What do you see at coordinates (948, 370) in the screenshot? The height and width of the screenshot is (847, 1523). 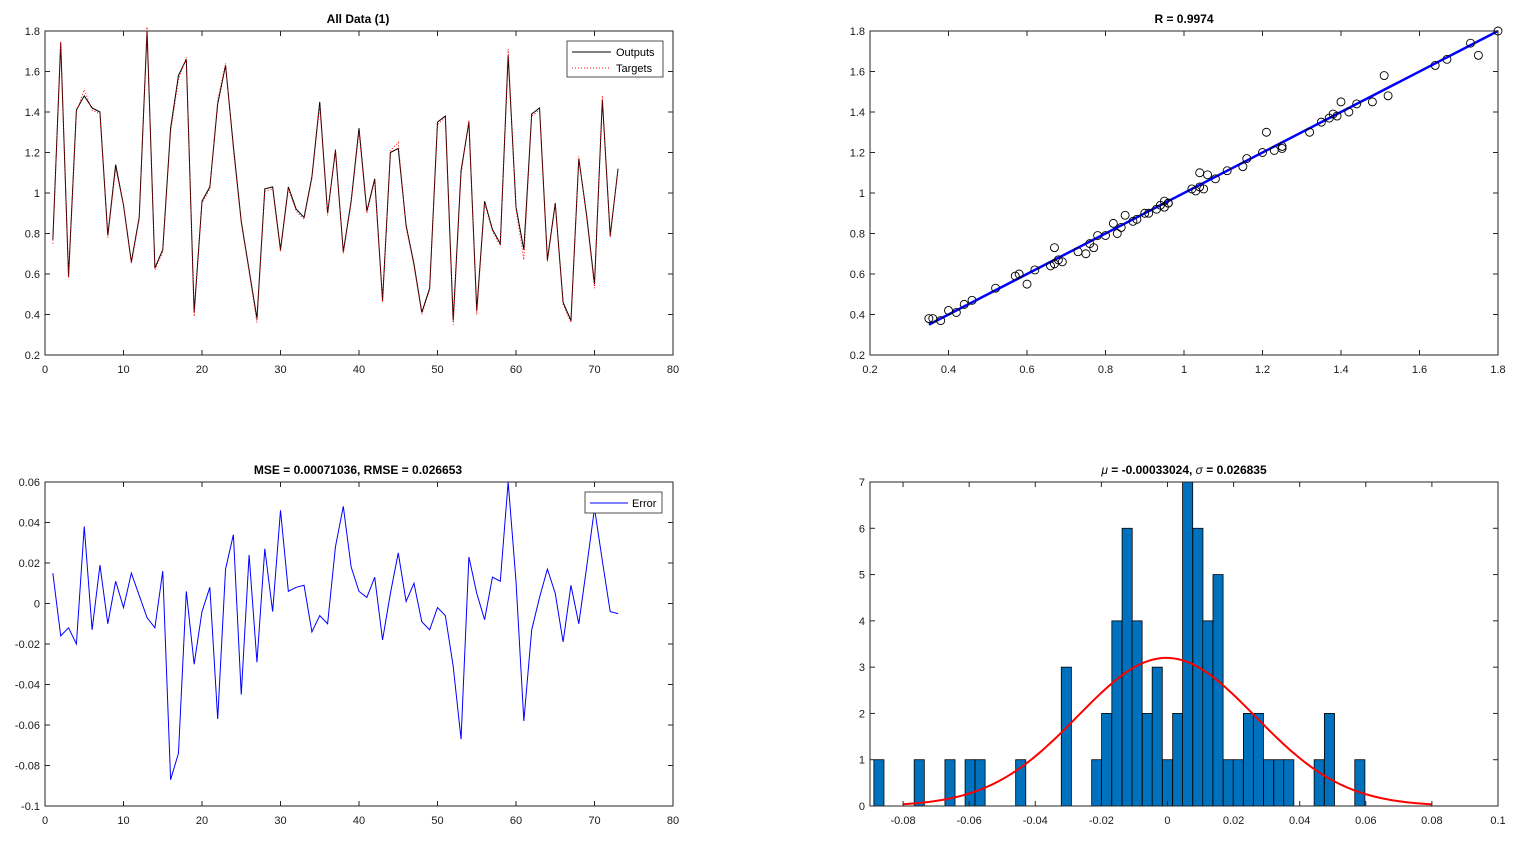 I see `x-tick-label: 0.4` at bounding box center [948, 370].